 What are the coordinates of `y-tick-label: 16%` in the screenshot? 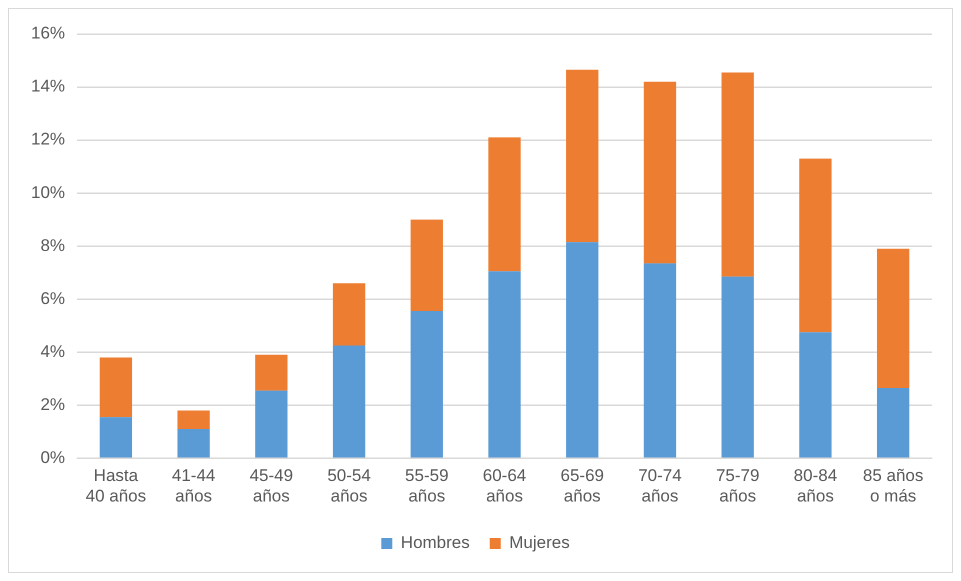 It's located at (48, 33).